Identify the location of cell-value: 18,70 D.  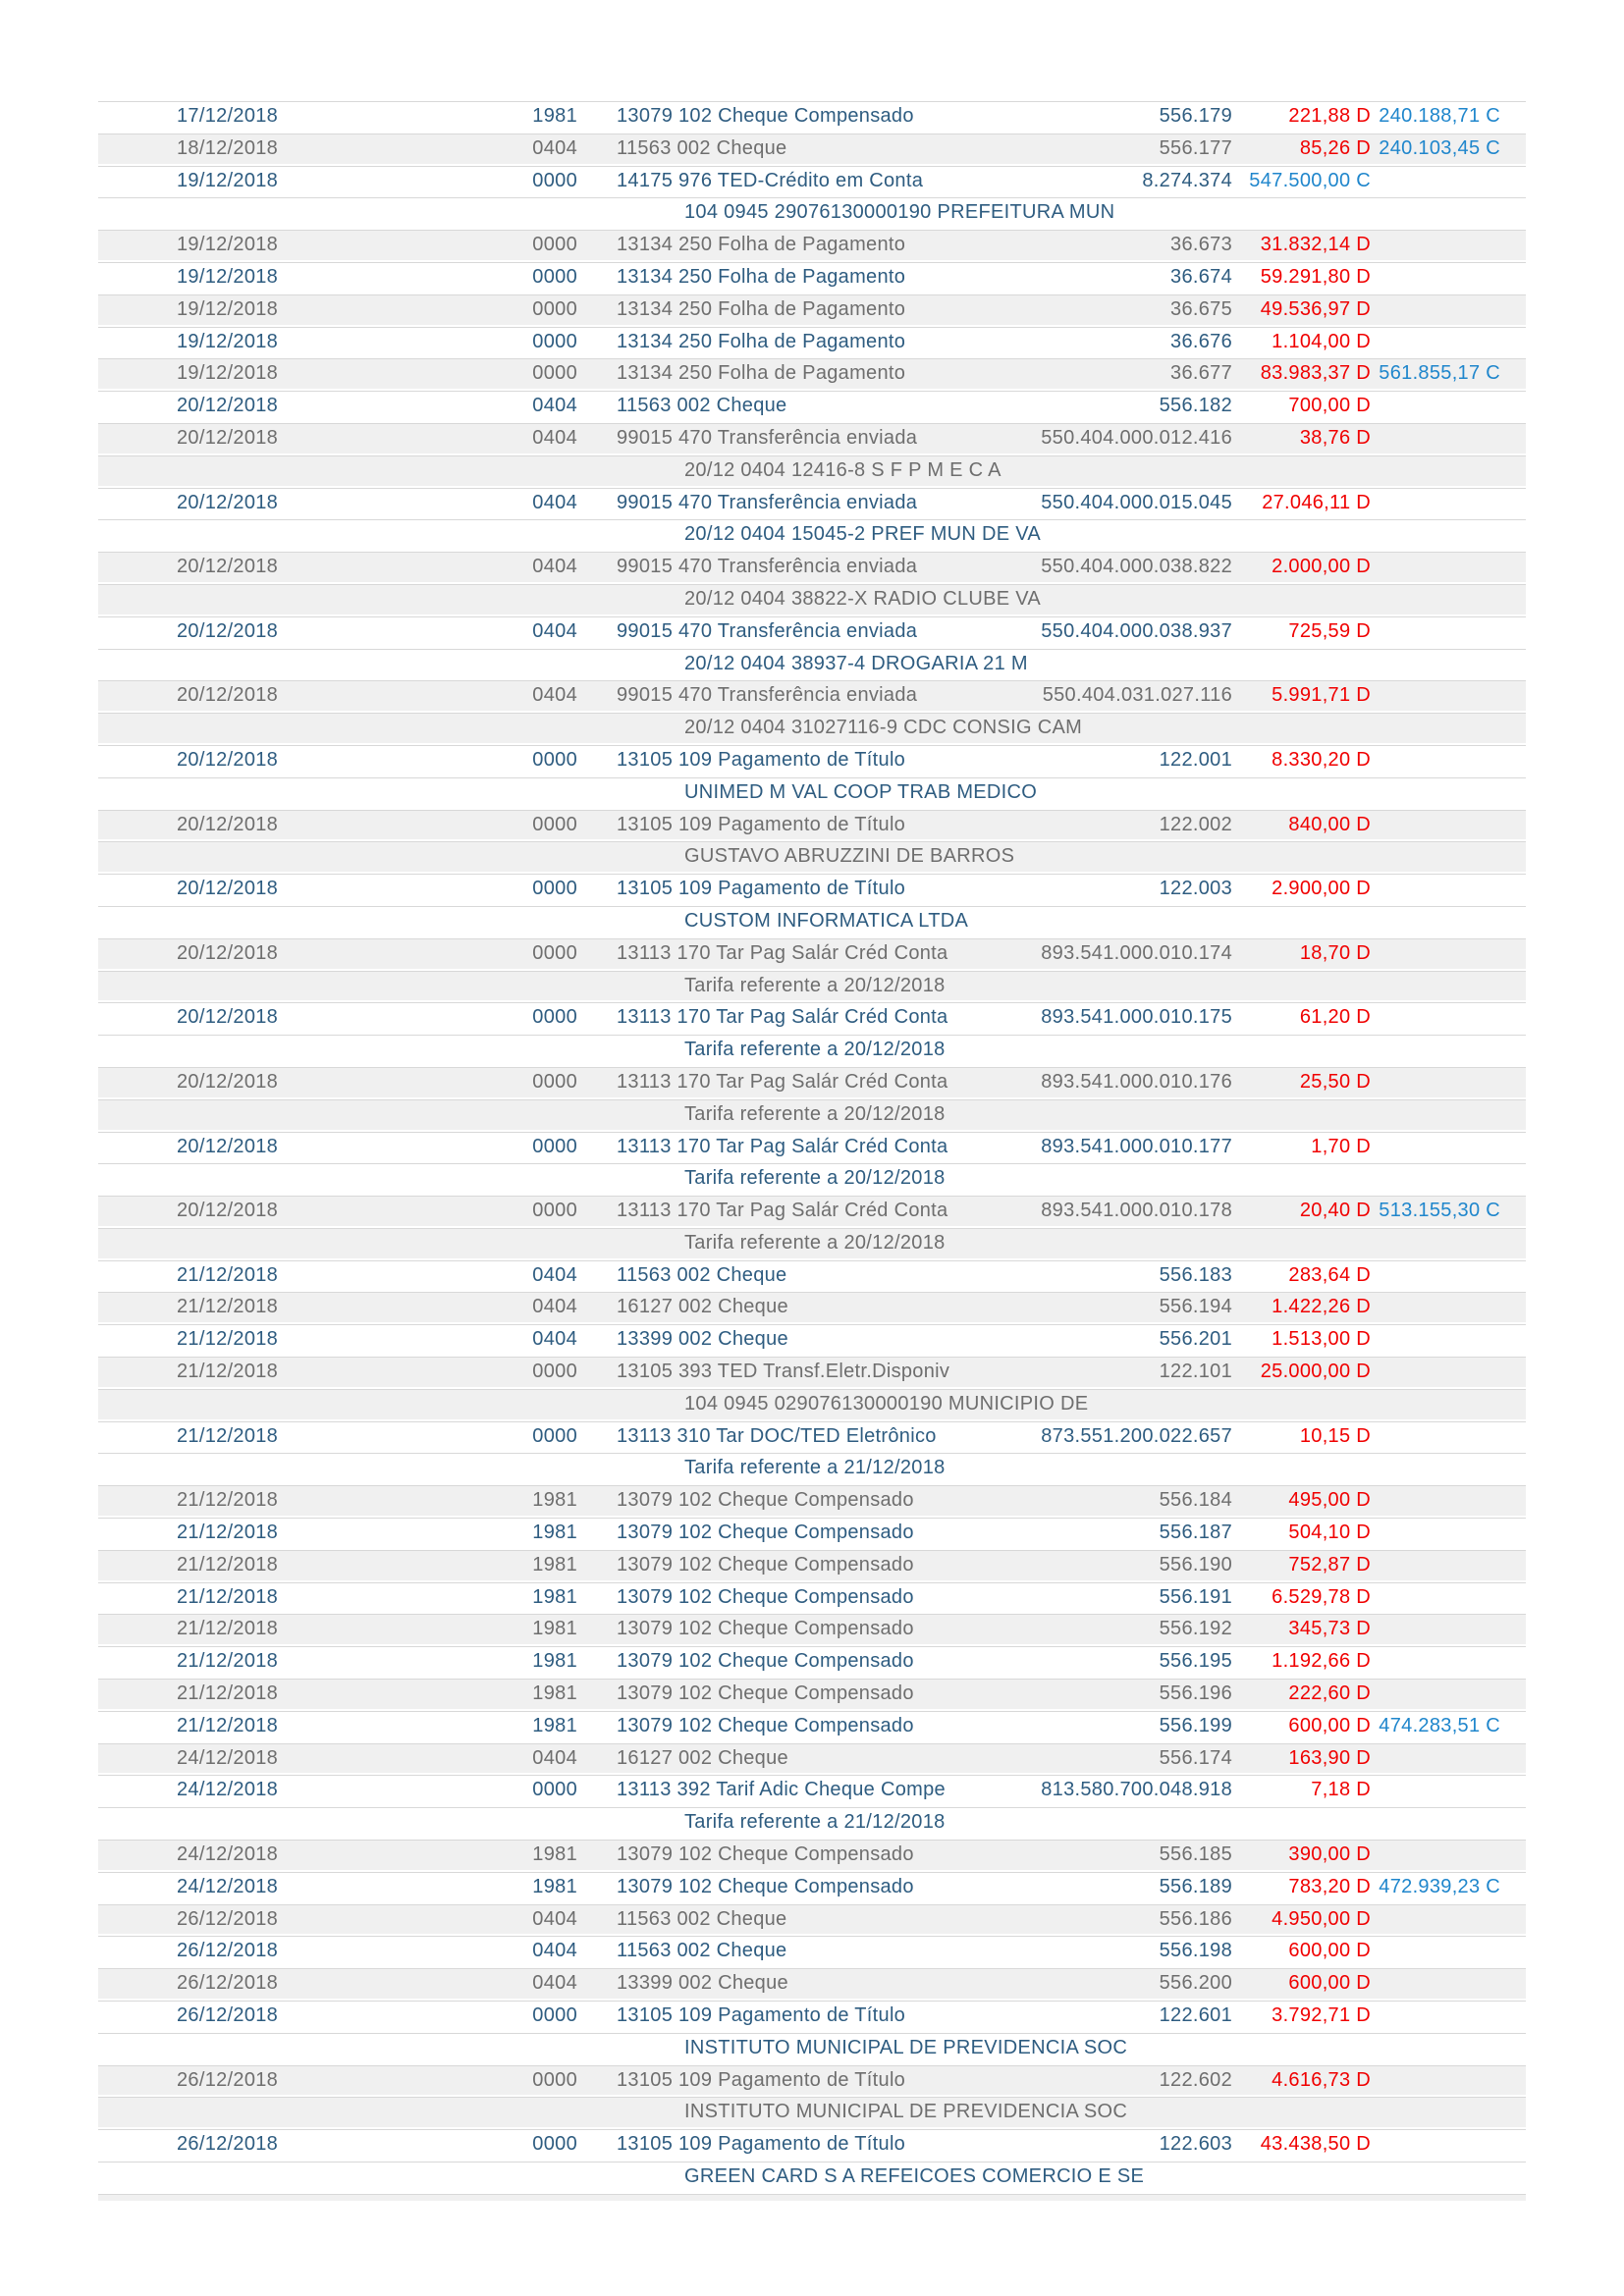
(1335, 952).